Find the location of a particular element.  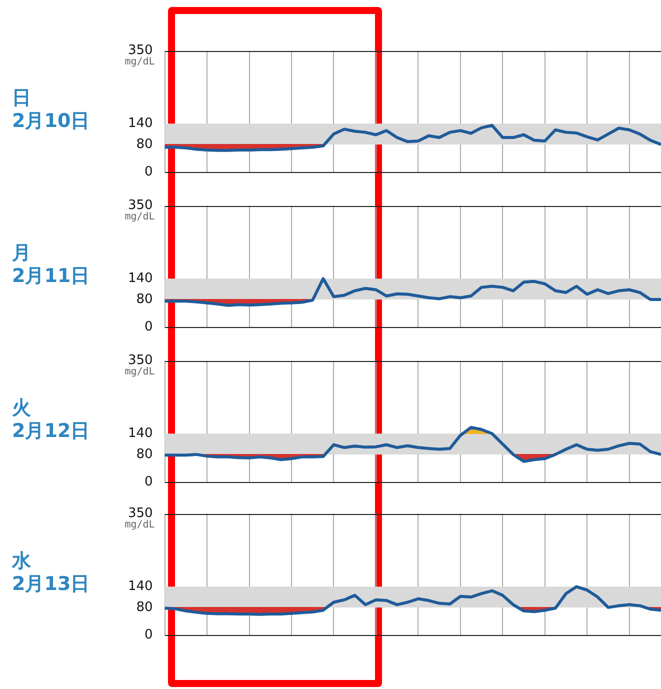

text: 2月10日 is located at coordinates (51, 121).